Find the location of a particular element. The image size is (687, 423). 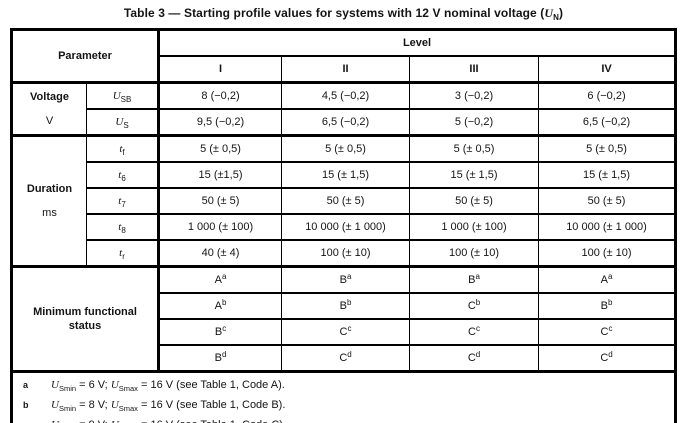

table-row-t7: t7 50 (± 5) 50 (± 5) 50 (± 5) 50 (± 5) is located at coordinates (344, 201).